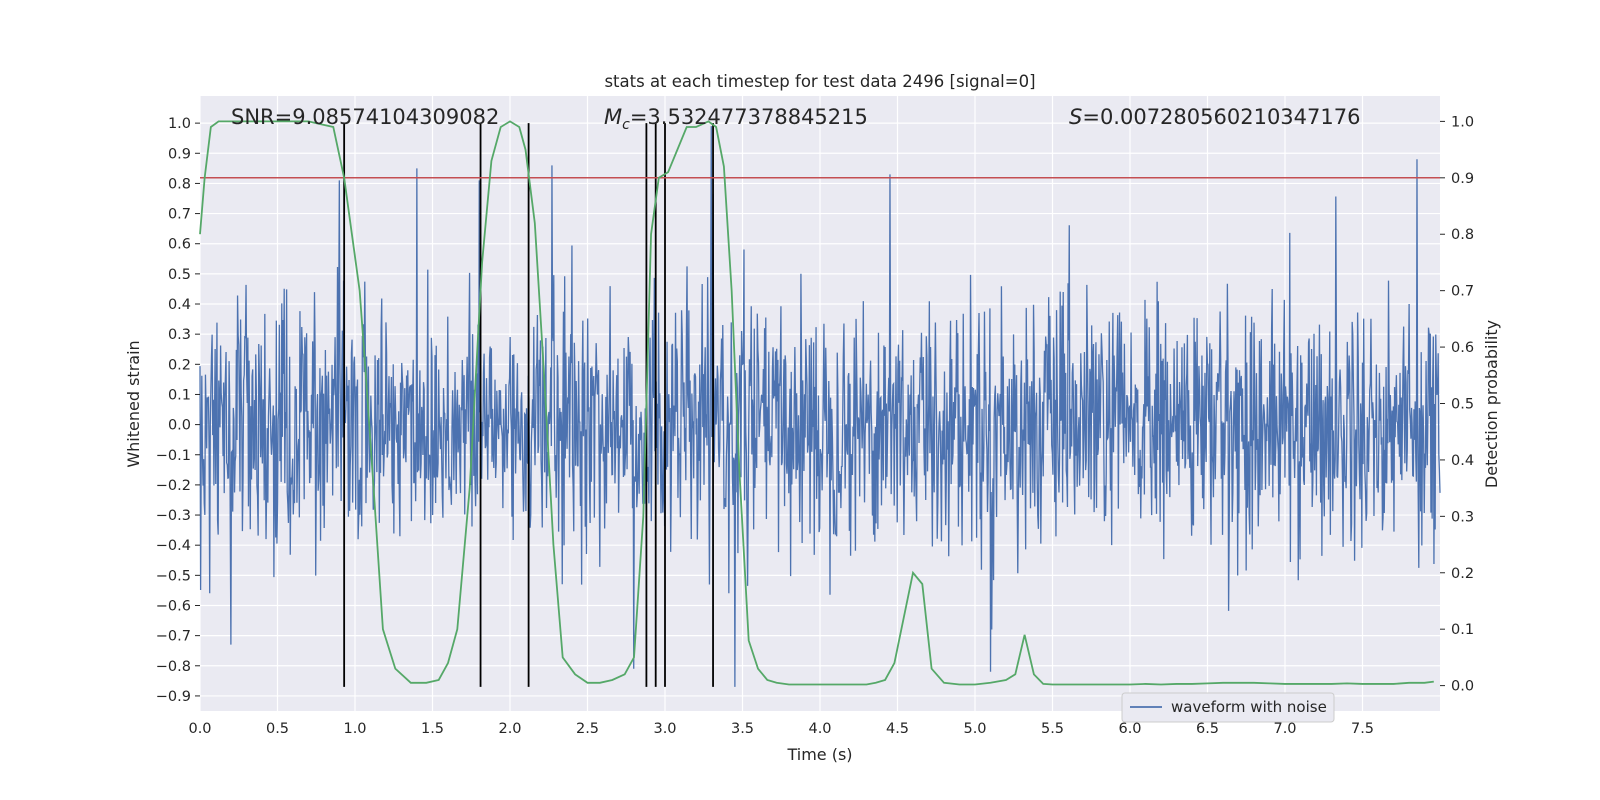  I want to click on x-tick-label-5: 2.5, so click(587, 729).